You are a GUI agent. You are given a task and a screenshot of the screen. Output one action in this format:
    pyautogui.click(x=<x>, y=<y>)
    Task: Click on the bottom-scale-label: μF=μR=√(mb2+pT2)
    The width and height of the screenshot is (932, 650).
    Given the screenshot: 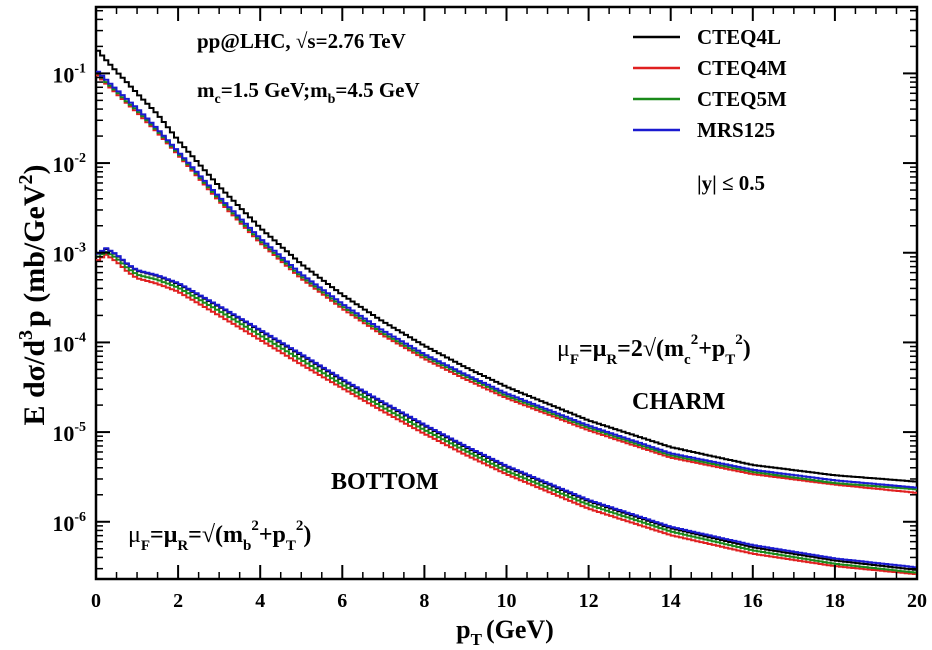 What is the action you would take?
    pyautogui.click(x=219, y=536)
    